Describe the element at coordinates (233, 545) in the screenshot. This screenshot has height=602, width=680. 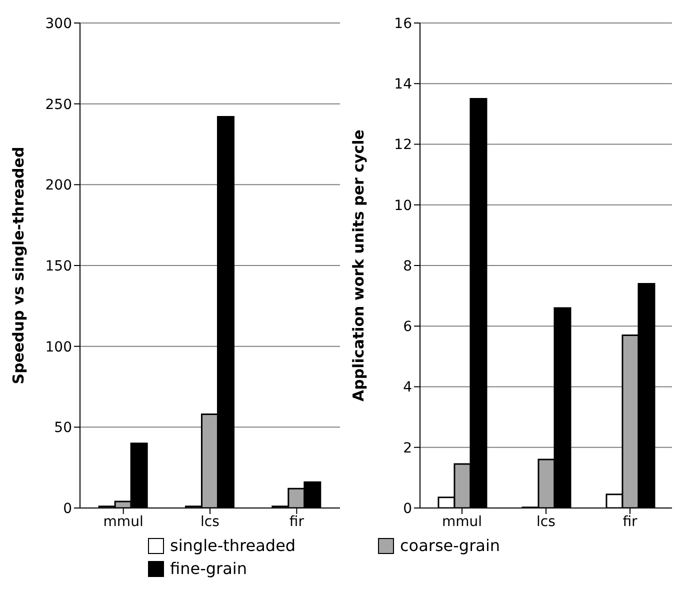
I see `legend-label: single-threaded` at that location.